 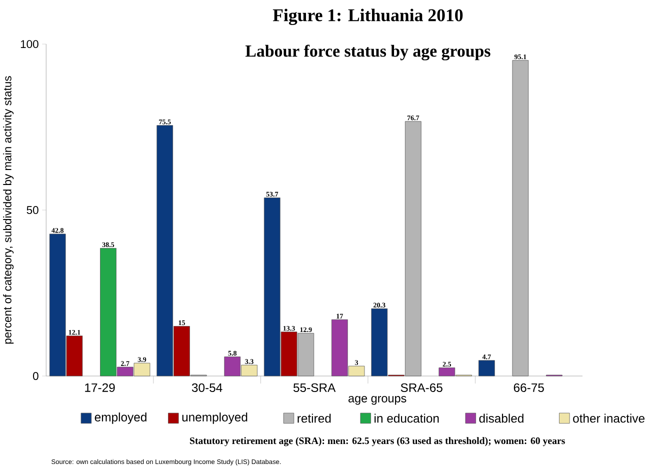 I want to click on y-tick-label: 100, so click(x=29, y=44).